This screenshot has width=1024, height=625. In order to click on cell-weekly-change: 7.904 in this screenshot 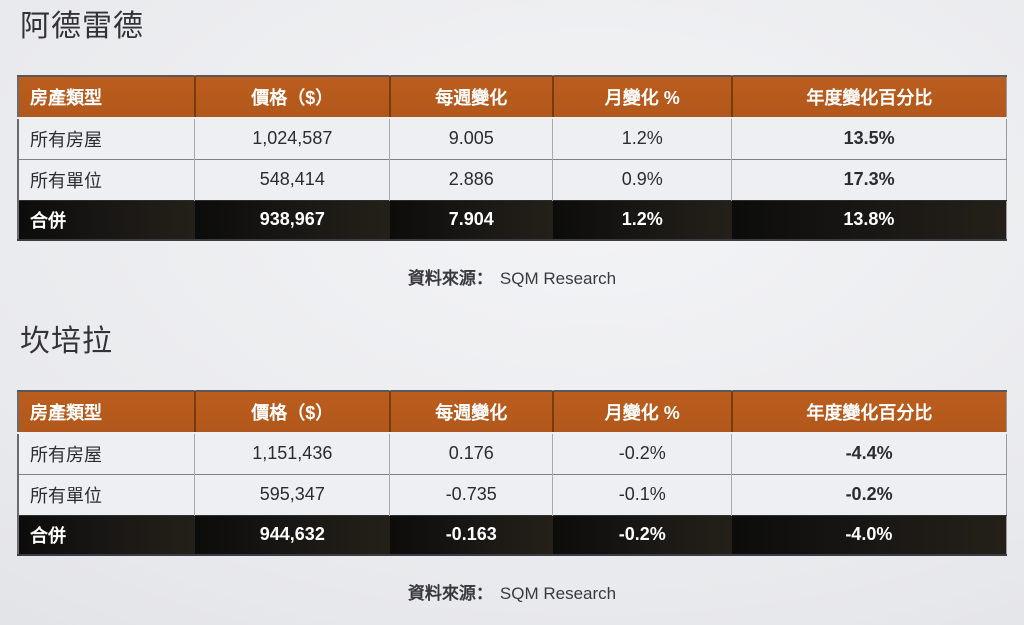, I will do `click(471, 219)`.